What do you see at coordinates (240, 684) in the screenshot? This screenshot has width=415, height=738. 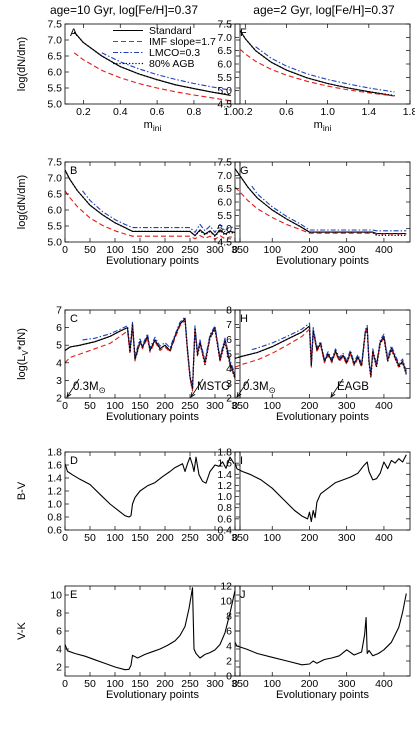 I see `x-tick-label-E-7: 350` at bounding box center [240, 684].